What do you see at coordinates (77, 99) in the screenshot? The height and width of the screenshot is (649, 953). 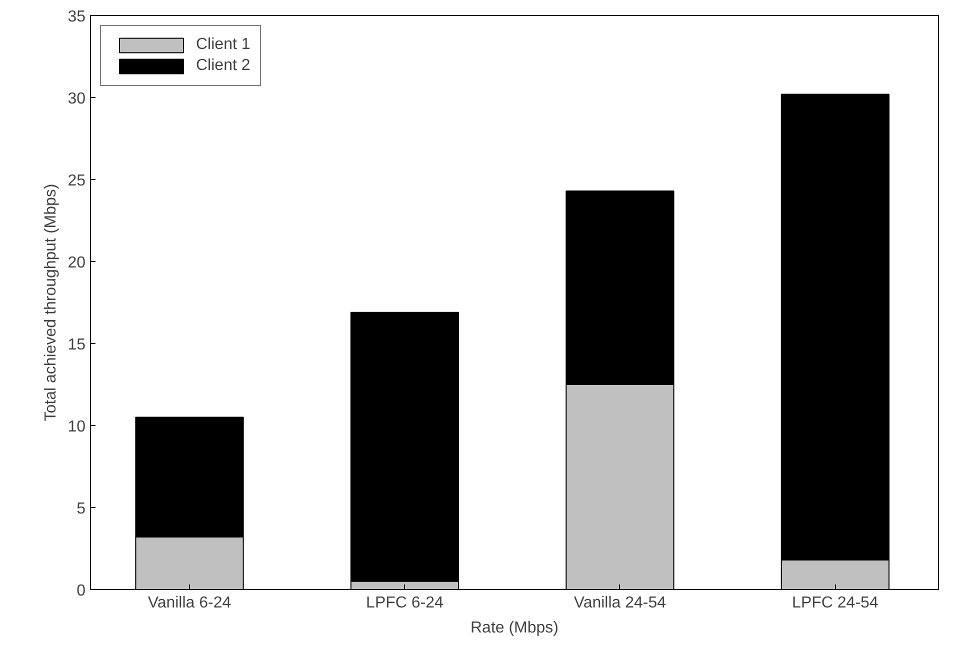 I see `y-tick-label: 30` at bounding box center [77, 99].